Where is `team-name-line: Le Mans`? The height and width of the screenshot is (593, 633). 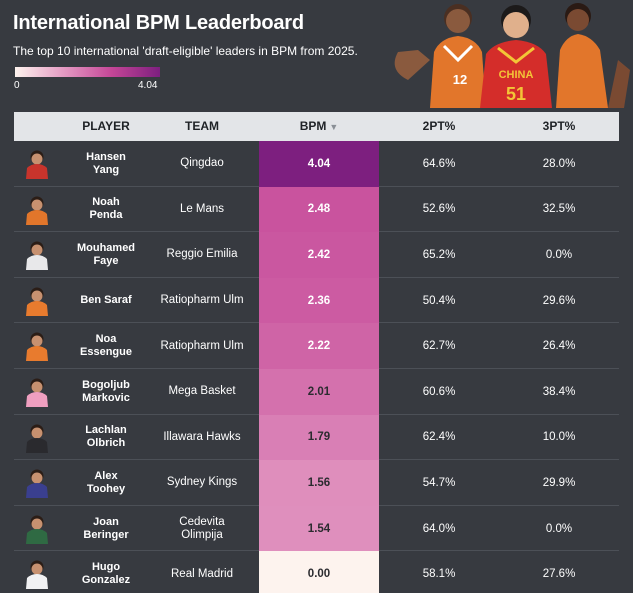 team-name-line: Le Mans is located at coordinates (202, 208).